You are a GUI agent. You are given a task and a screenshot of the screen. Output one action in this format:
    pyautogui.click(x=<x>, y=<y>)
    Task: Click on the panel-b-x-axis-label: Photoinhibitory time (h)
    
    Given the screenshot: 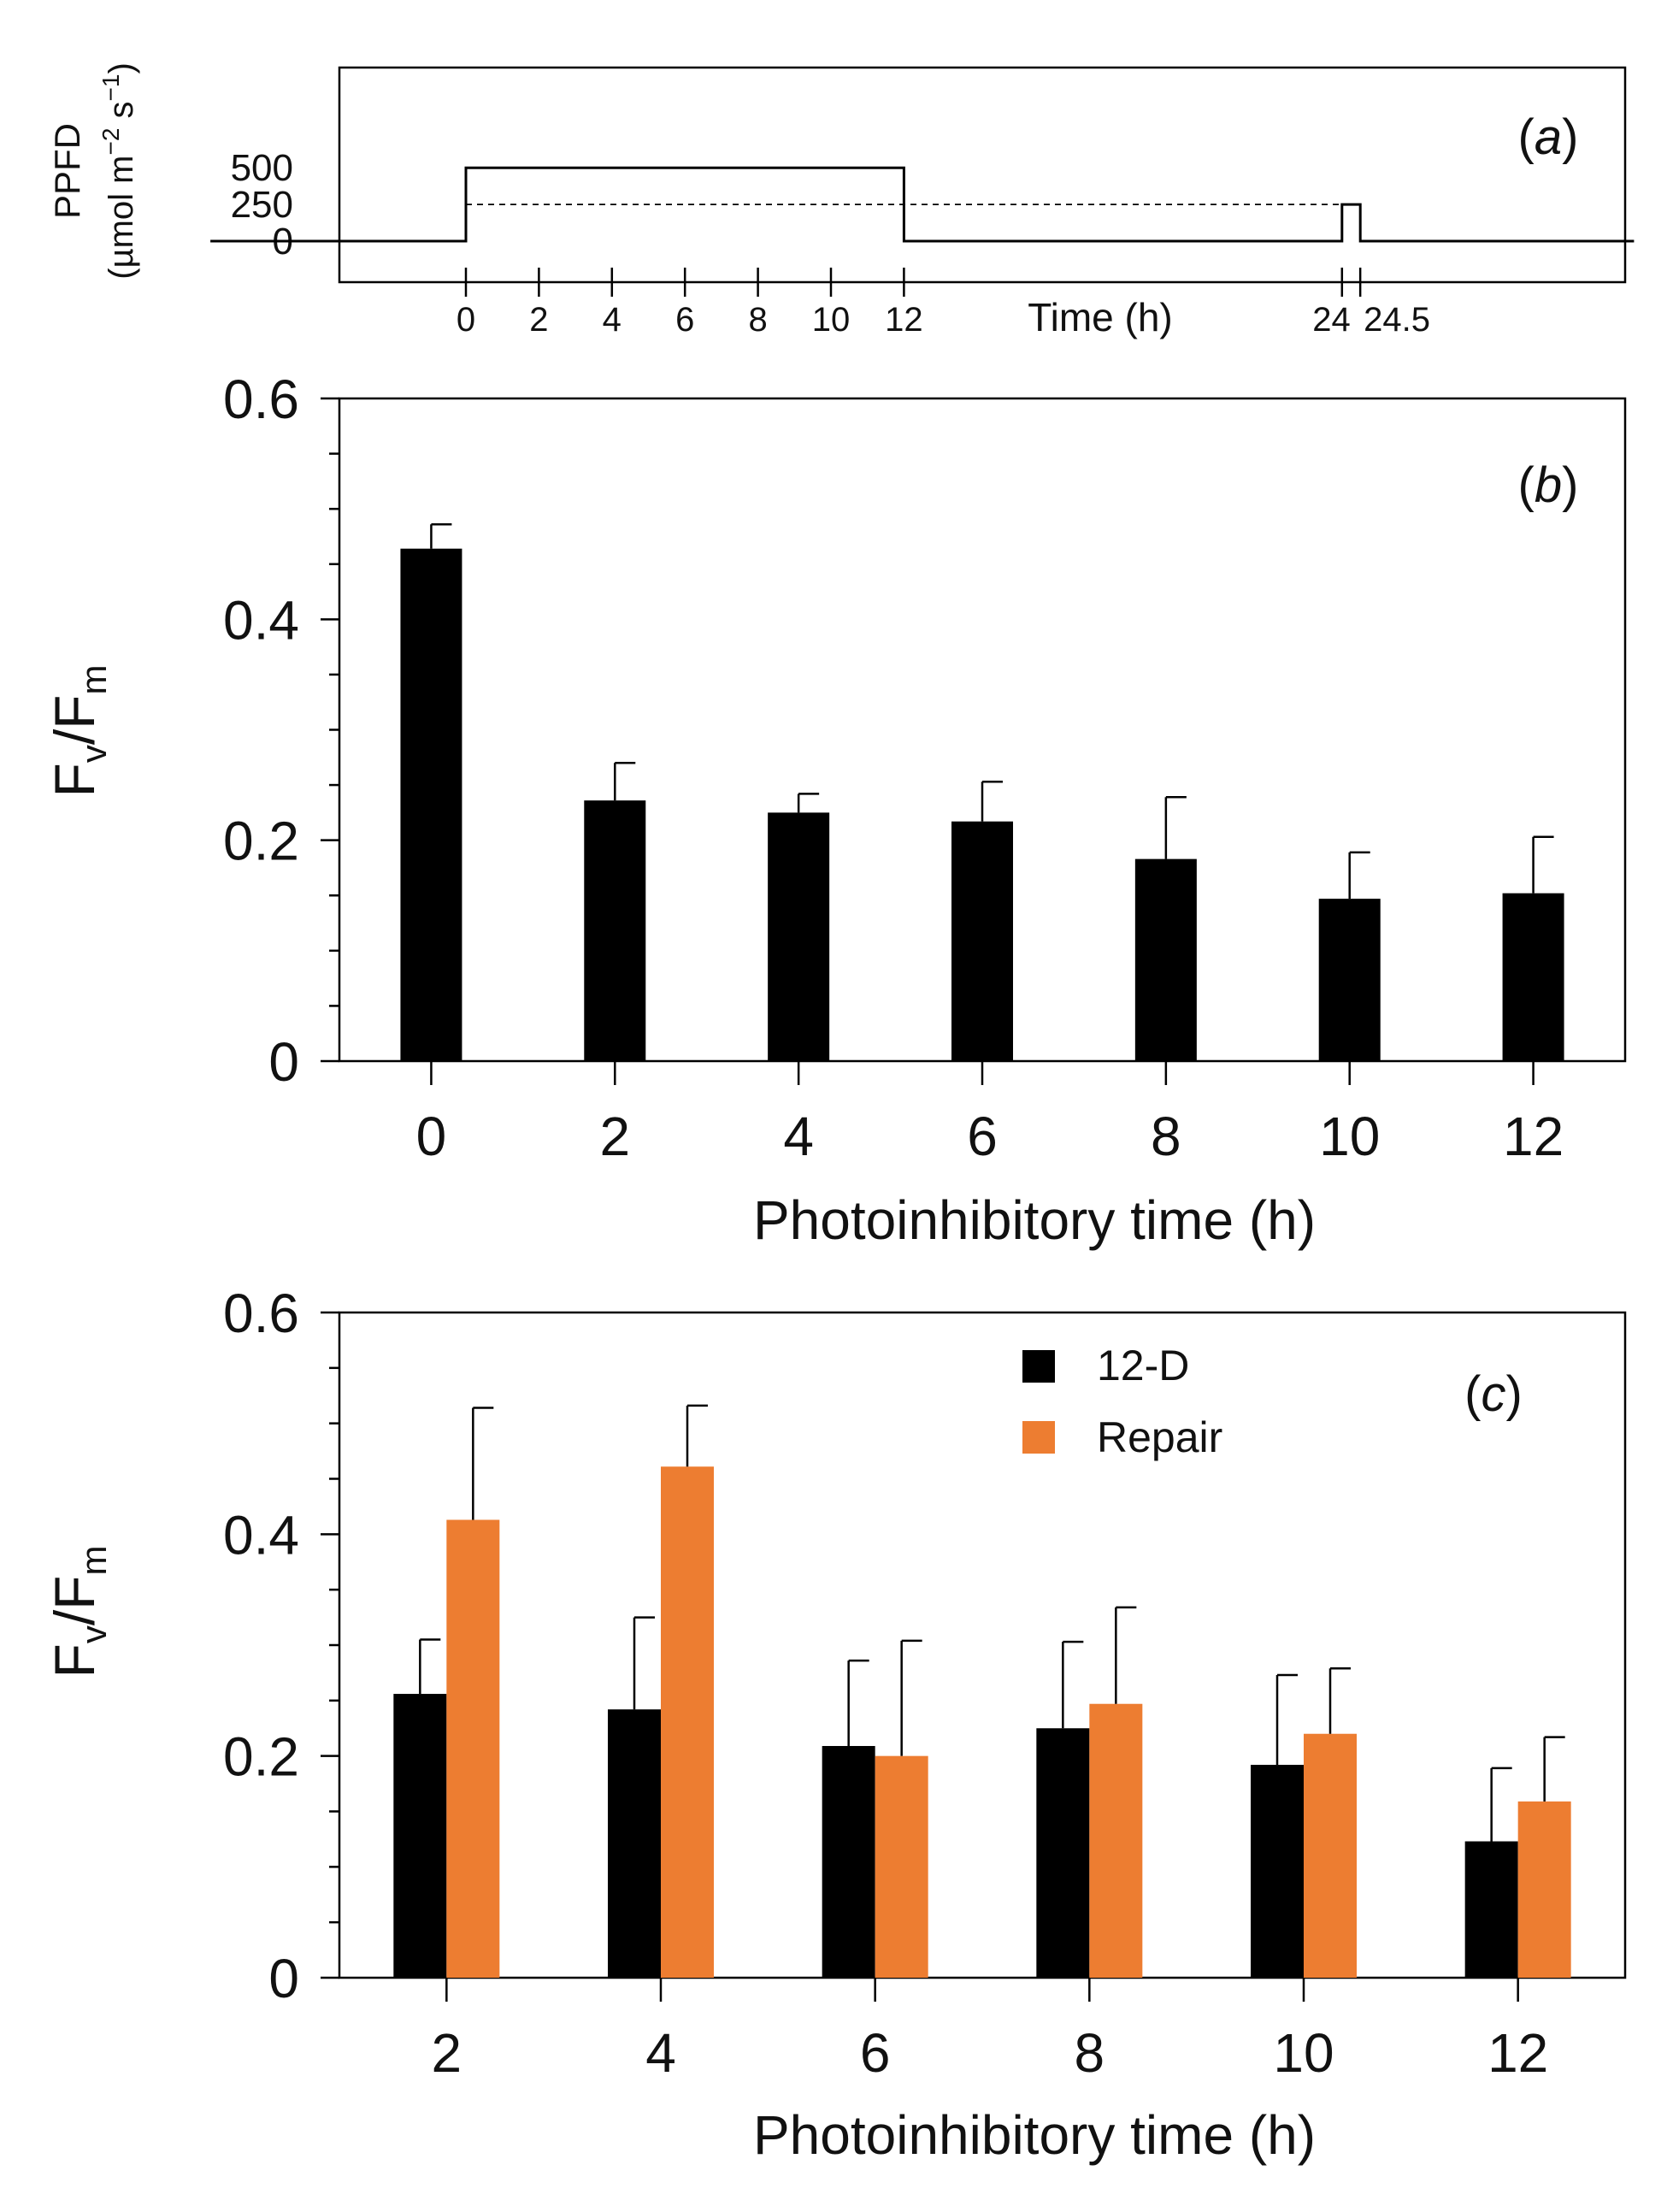 What is the action you would take?
    pyautogui.click(x=1034, y=1220)
    